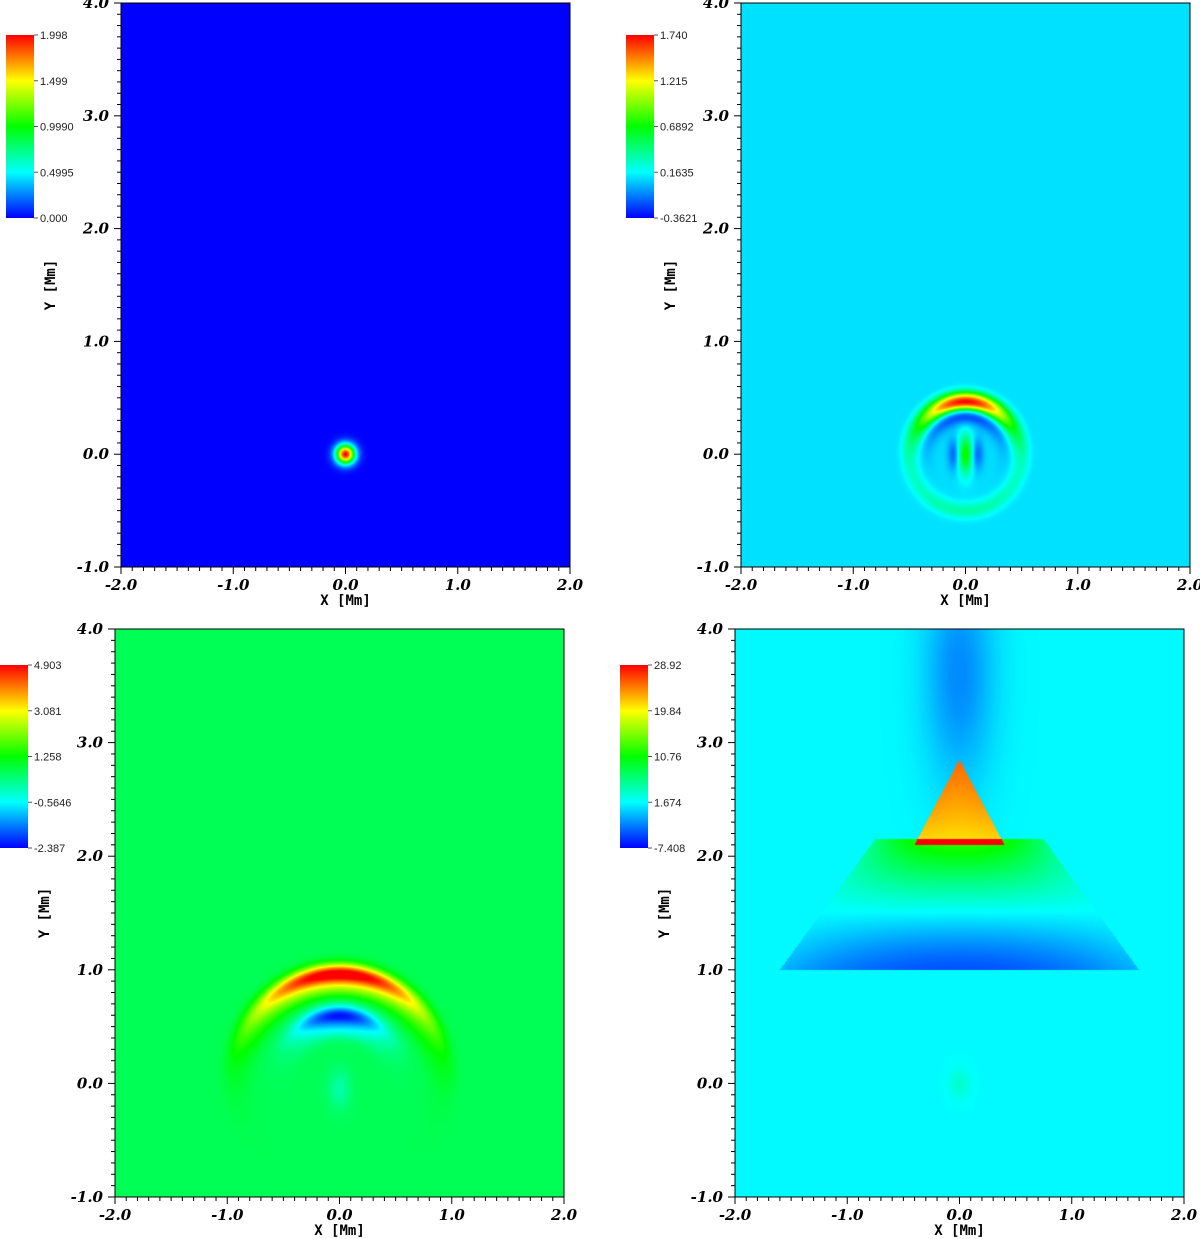  What do you see at coordinates (669, 849) in the screenshot?
I see `colorbar-label: -7.408` at bounding box center [669, 849].